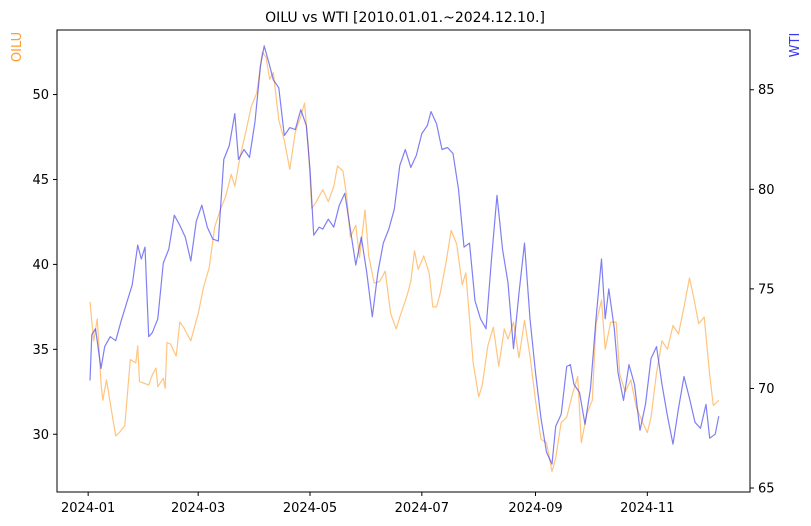  What do you see at coordinates (88, 508) in the screenshot?
I see `x-tick-label: 2024-01` at bounding box center [88, 508].